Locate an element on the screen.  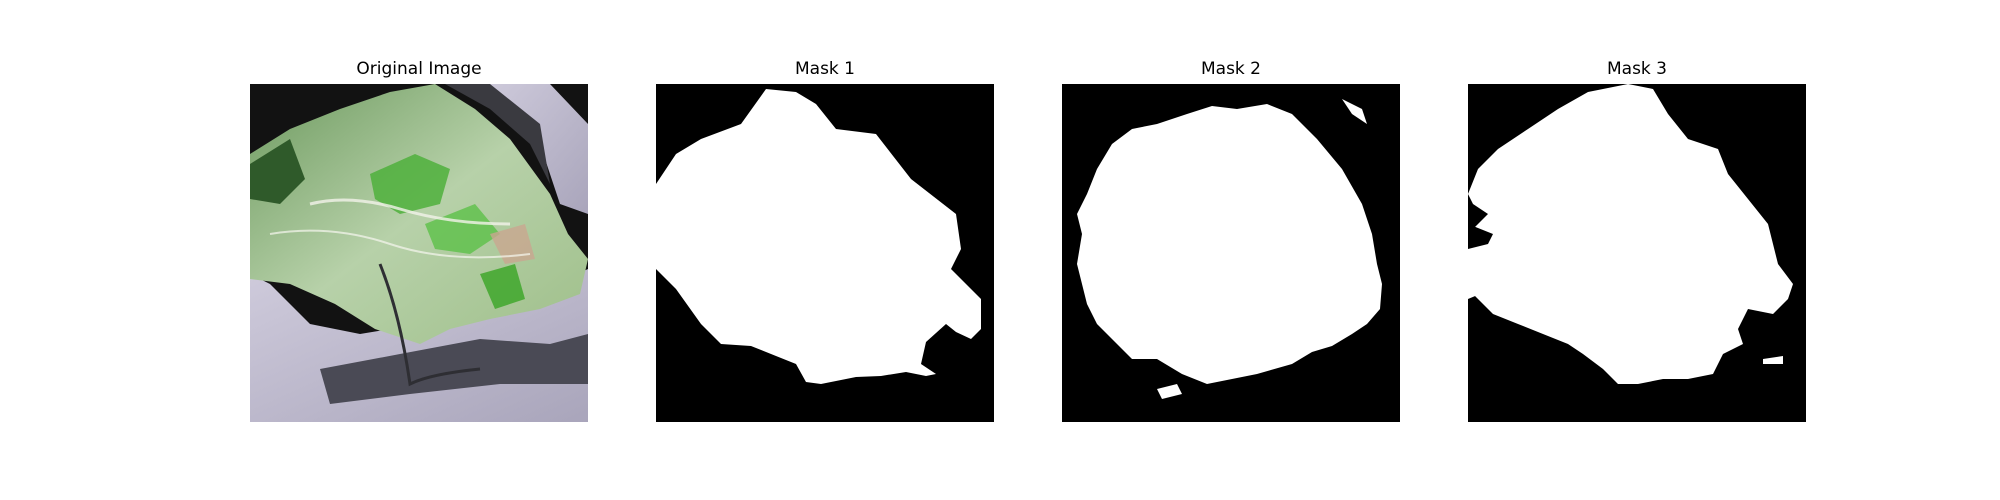
panel-title: Mask 2 is located at coordinates (1230, 69).